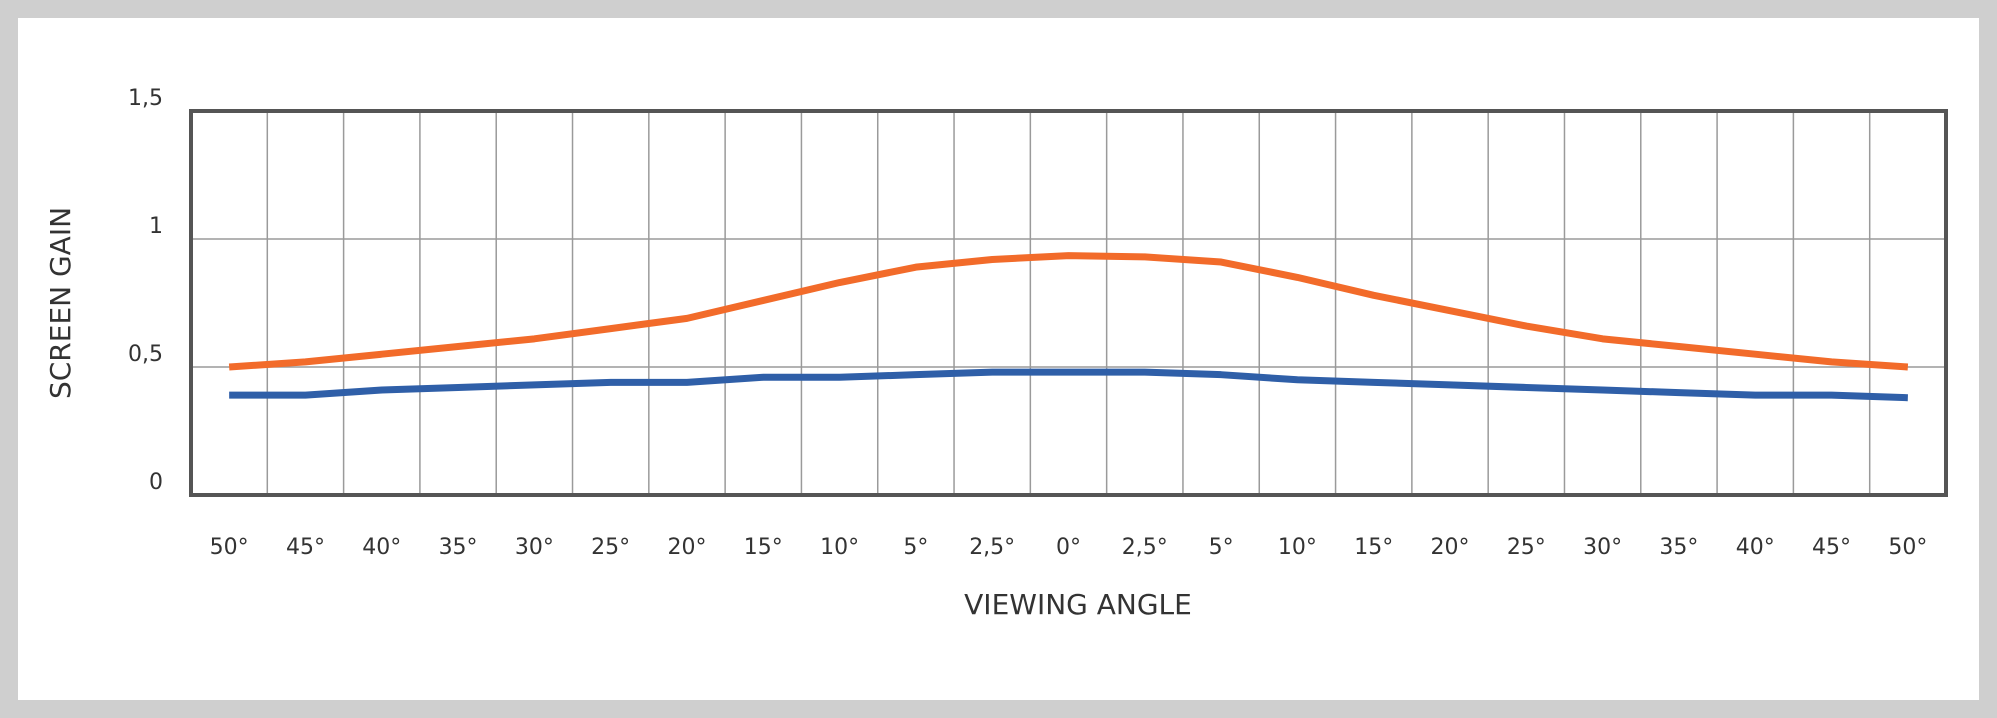 The width and height of the screenshot is (1997, 718). What do you see at coordinates (1078, 604) in the screenshot?
I see `x-axis-title: VIEWING ANGLE` at bounding box center [1078, 604].